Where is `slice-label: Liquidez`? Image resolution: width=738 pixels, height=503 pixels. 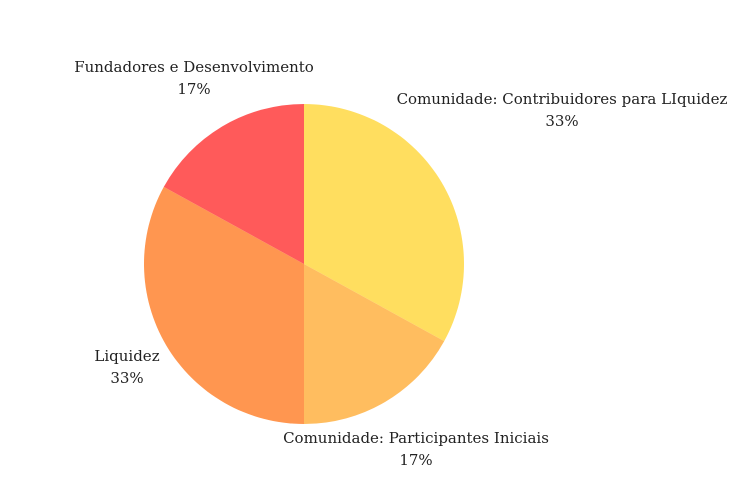 slice-label: Liquidez is located at coordinates (126, 356).